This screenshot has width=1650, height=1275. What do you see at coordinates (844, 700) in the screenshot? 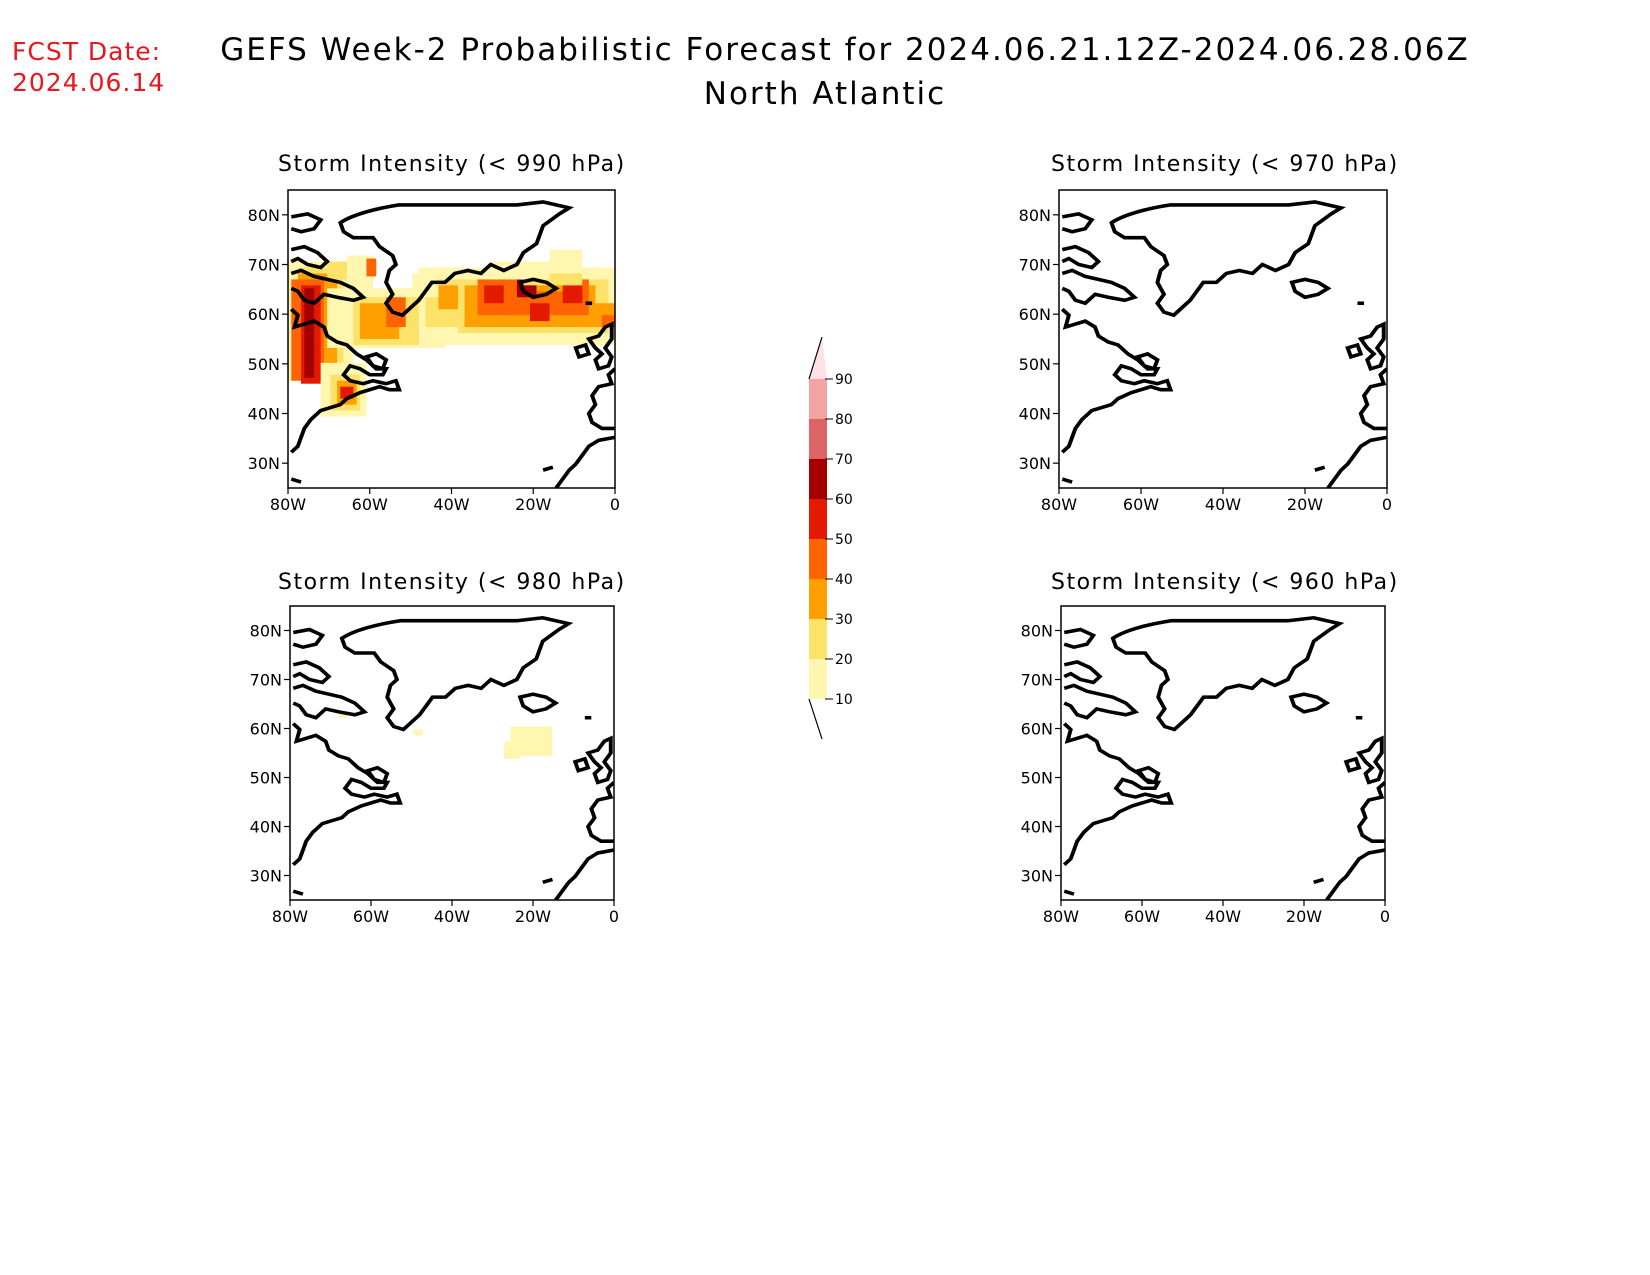
I see `colorbar-tick-label: 10` at bounding box center [844, 700].